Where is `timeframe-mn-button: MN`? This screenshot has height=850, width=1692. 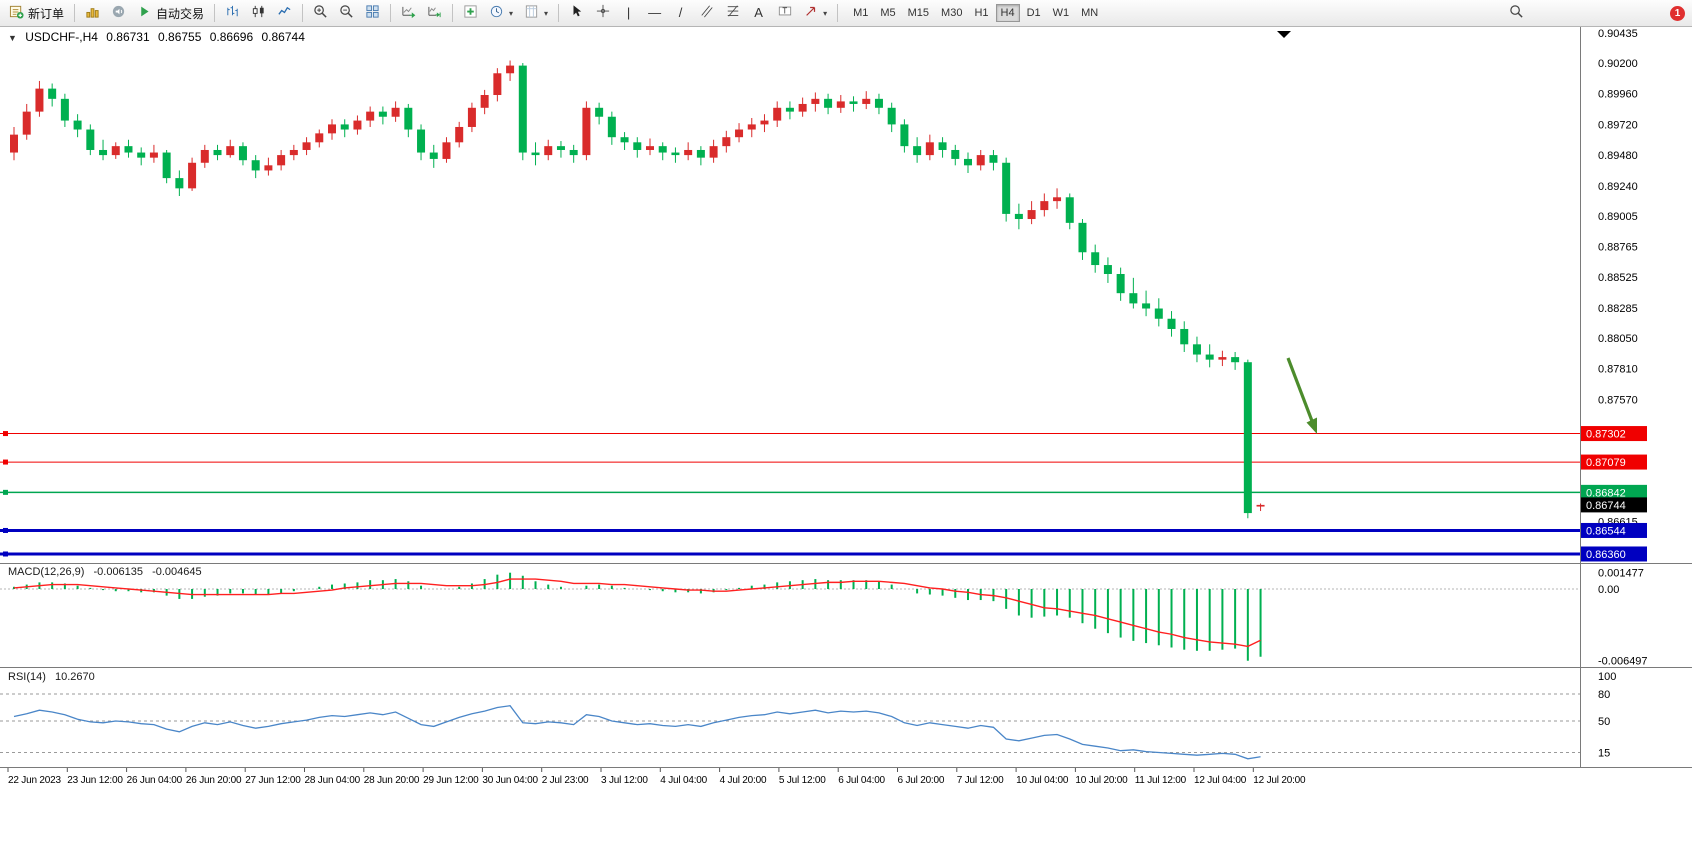 timeframe-mn-button: MN is located at coordinates (1090, 13).